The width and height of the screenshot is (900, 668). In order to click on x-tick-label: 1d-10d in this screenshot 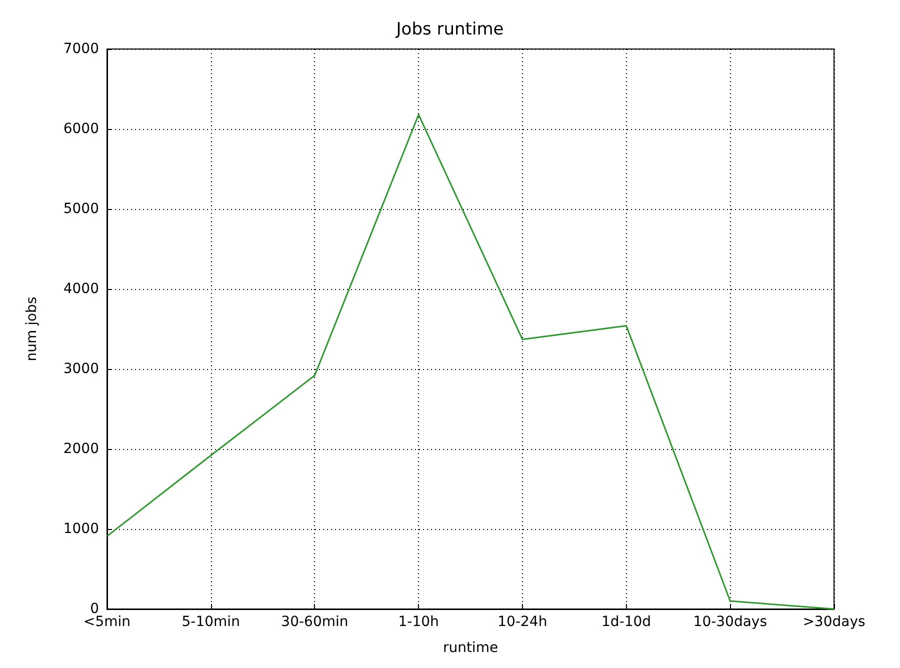, I will do `click(627, 622)`.